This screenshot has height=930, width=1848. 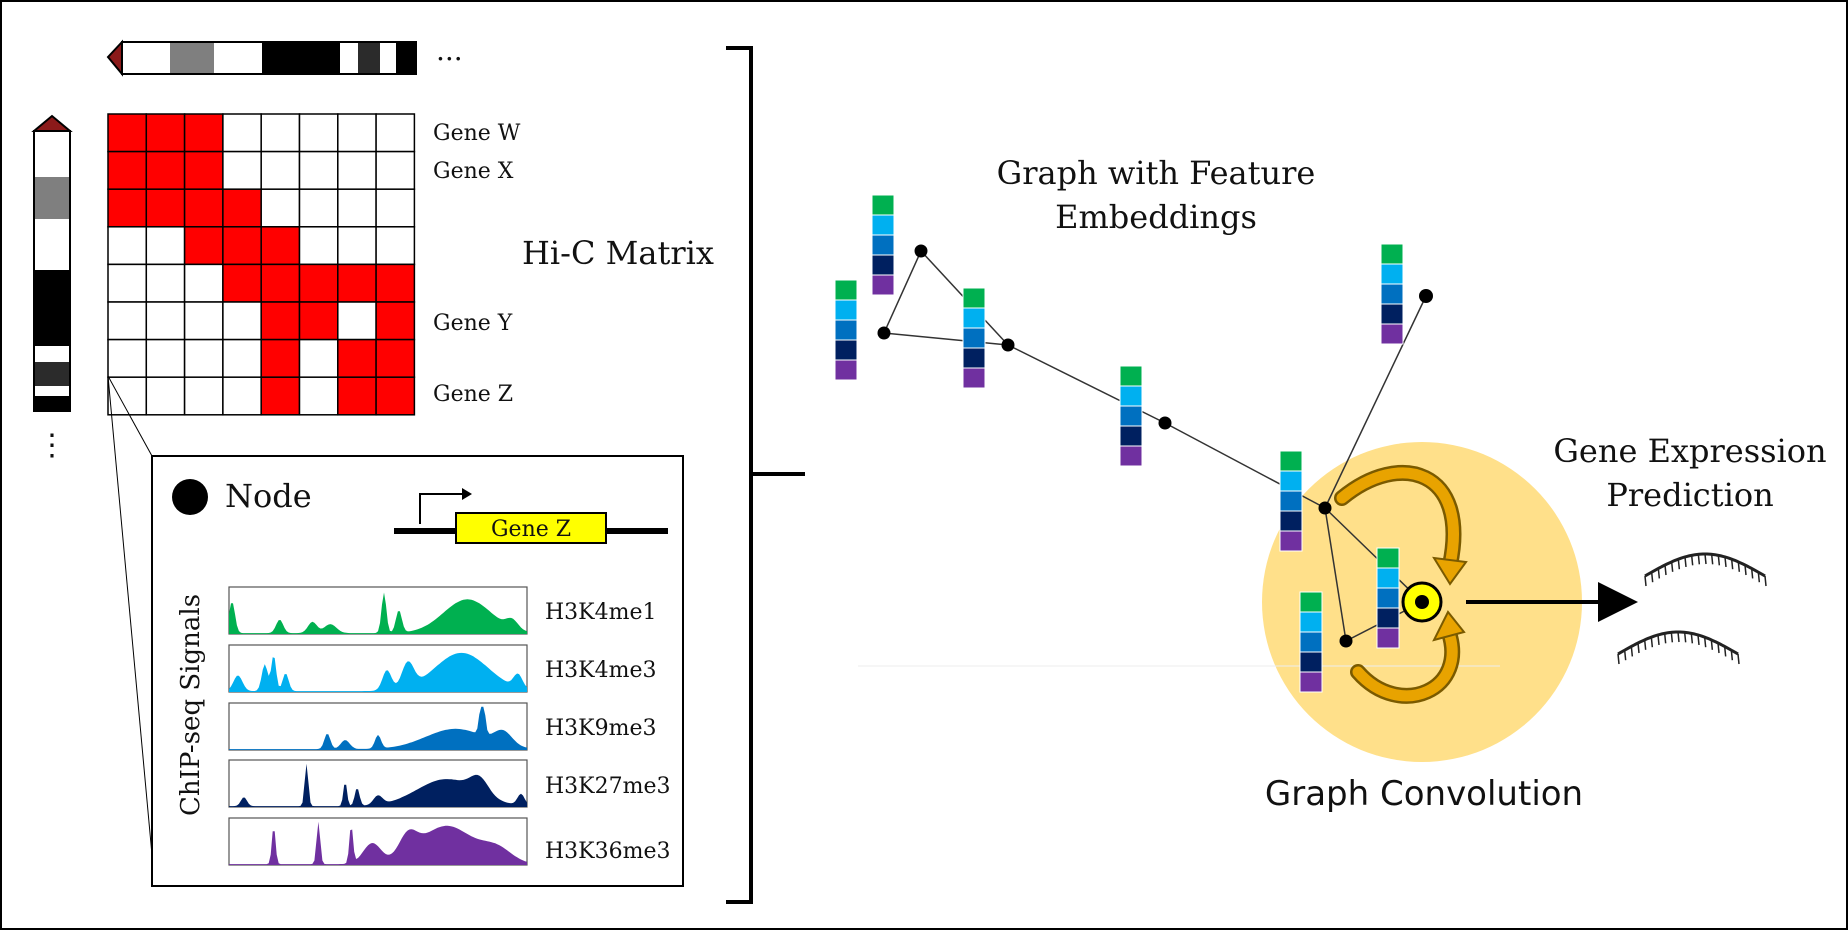 I want to click on track-label-h3k4me3: H3K4me3, so click(x=601, y=670).